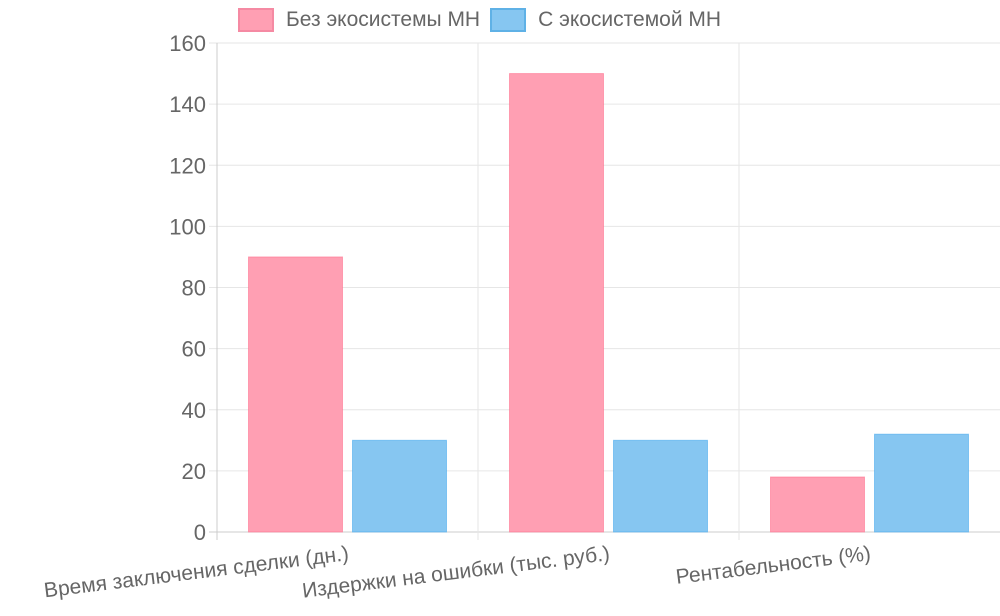 Image resolution: width=1000 pixels, height=616 pixels. What do you see at coordinates (484, 20) in the screenshot?
I see `chart-legend: Без экосистемы МН С экосистемой МН` at bounding box center [484, 20].